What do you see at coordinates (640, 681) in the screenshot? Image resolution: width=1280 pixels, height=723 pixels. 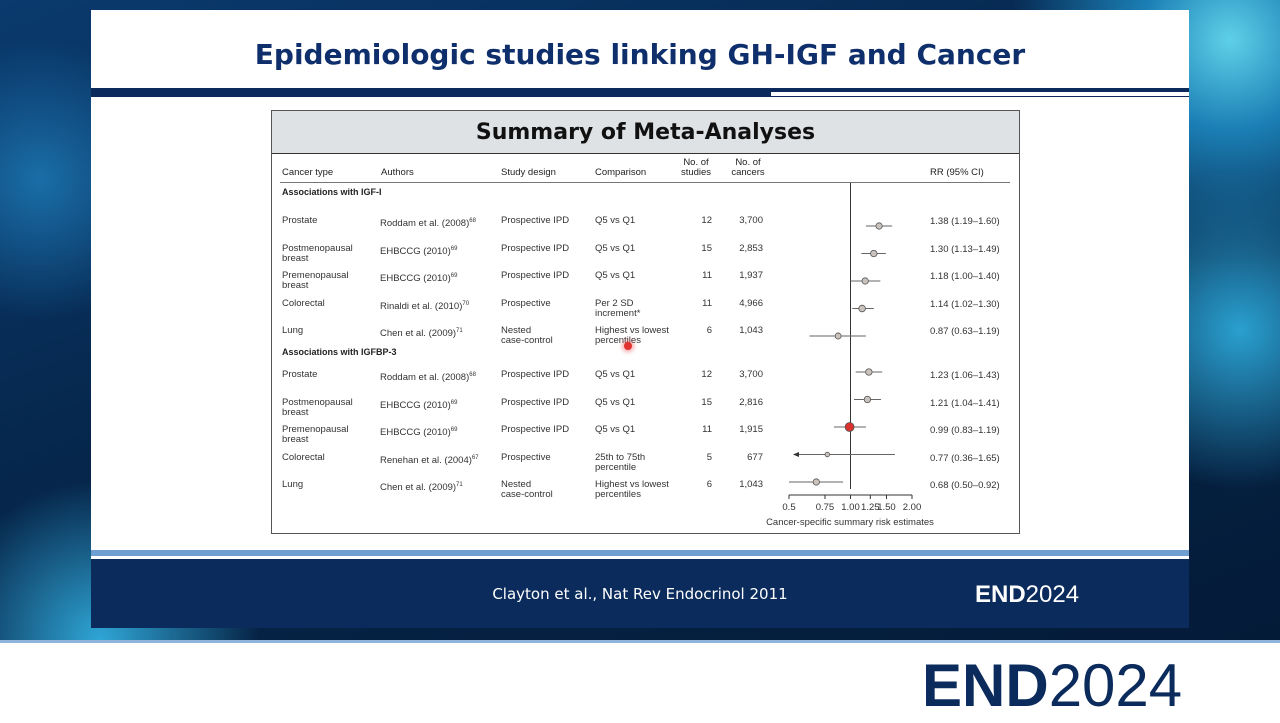 I see `bottom-band: END2024` at bounding box center [640, 681].